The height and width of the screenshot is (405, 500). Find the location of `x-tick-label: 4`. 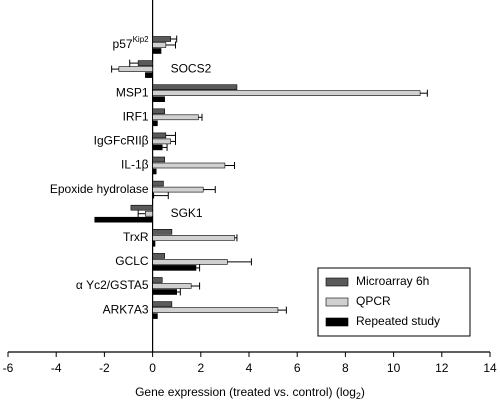

x-tick-label: 4 is located at coordinates (249, 368).